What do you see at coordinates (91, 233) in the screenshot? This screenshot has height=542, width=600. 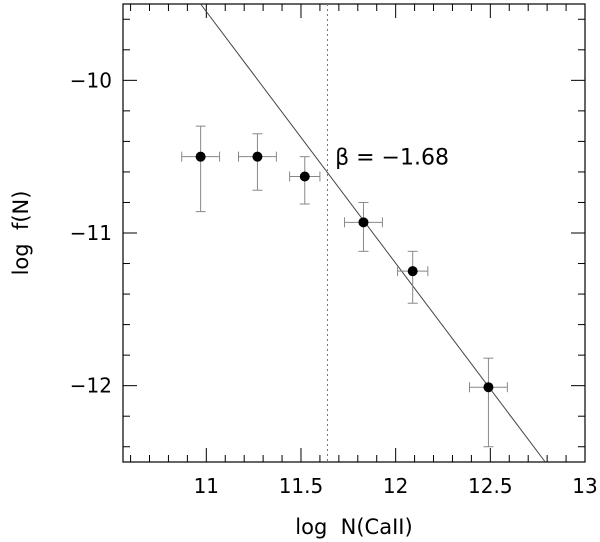 I see `y-tick-label: −11` at bounding box center [91, 233].